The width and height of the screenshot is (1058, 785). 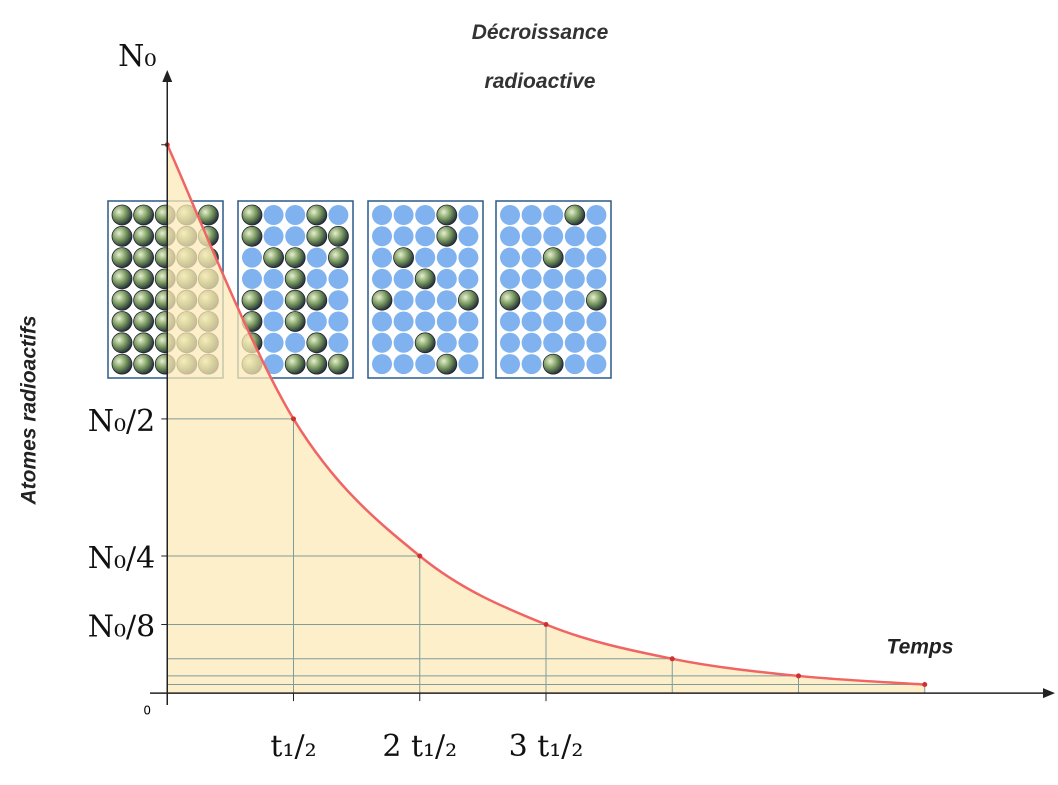 I want to click on x-axis-label: Temps, so click(x=920, y=647).